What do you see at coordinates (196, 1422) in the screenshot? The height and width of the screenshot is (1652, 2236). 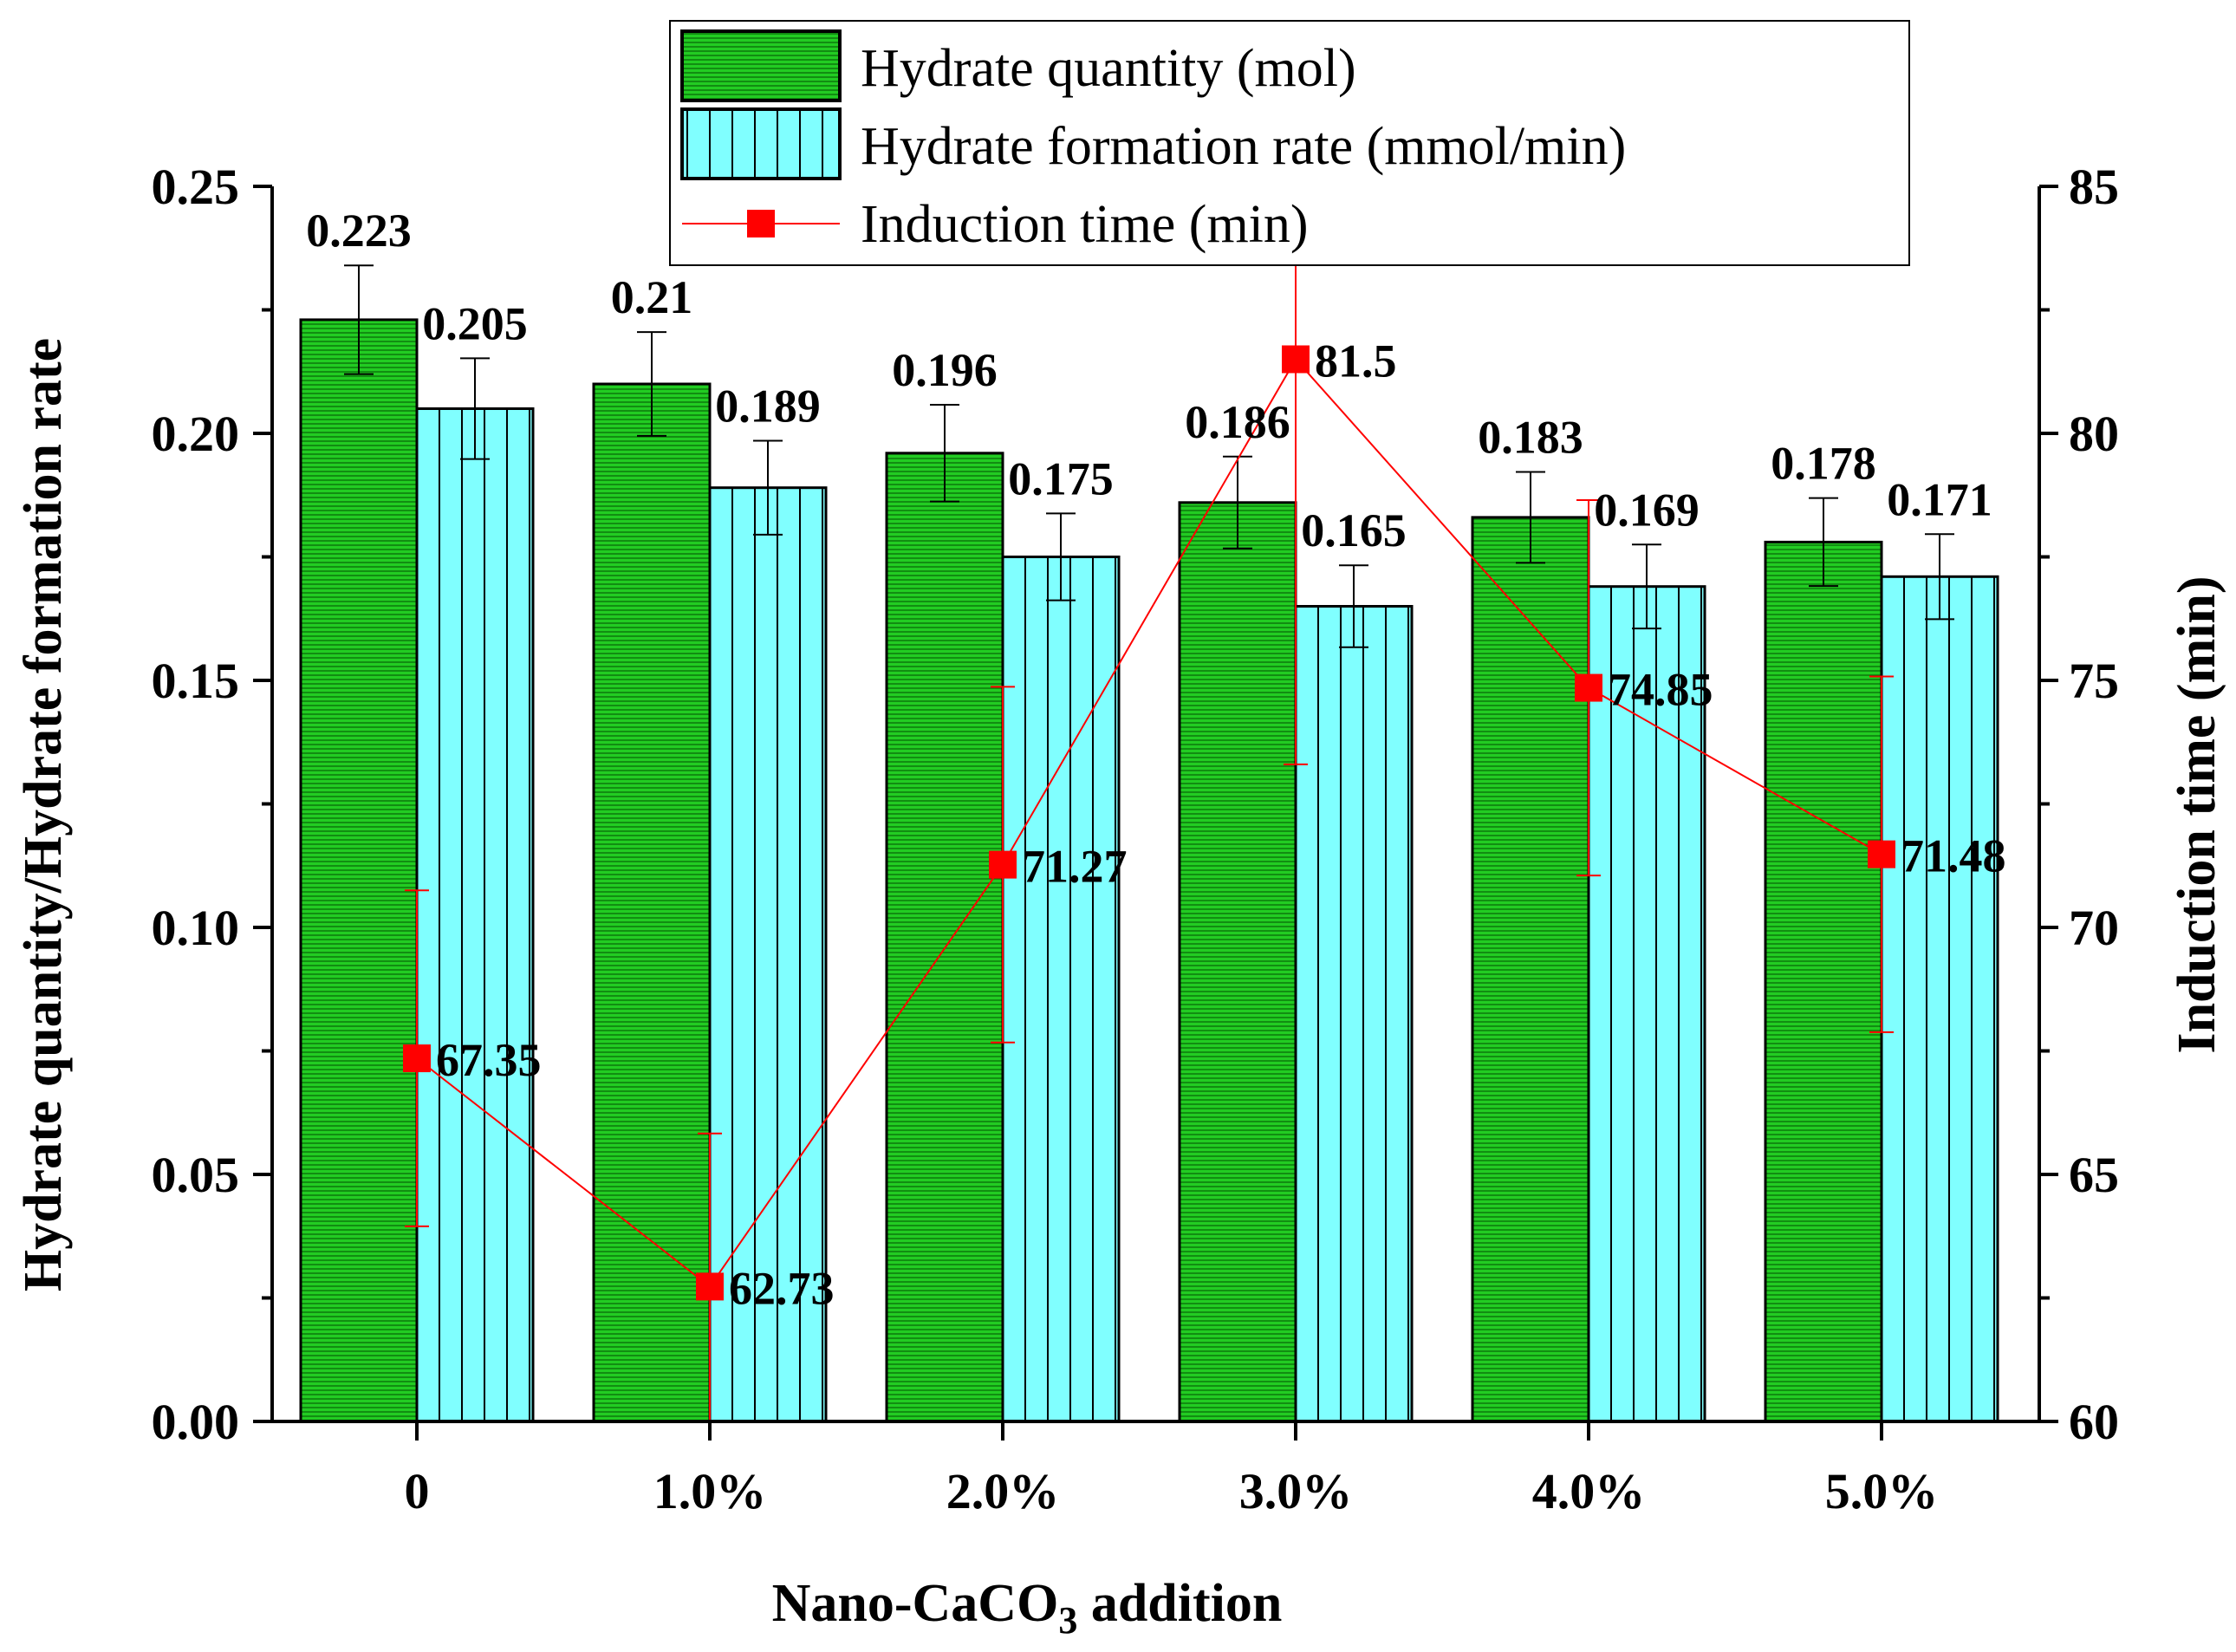 I see `y-tick-label-0: 0.00` at bounding box center [196, 1422].